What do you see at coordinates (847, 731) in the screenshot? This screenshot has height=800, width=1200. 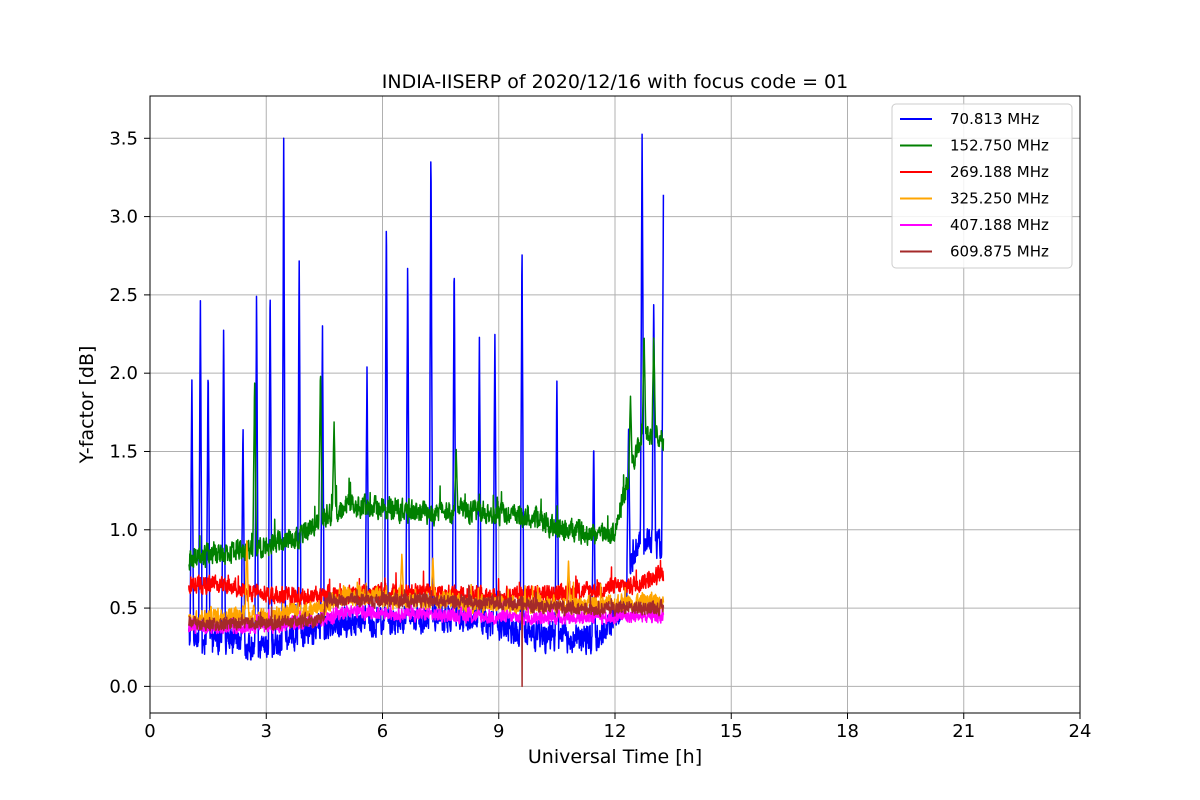 I see `x-tick-label: 18` at bounding box center [847, 731].